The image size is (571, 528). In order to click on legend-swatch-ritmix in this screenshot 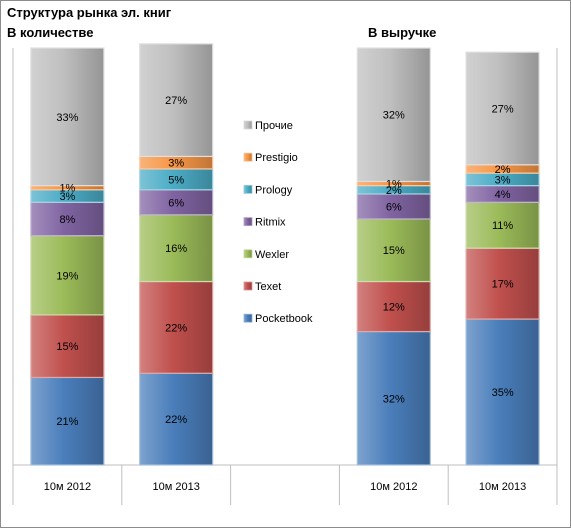, I will do `click(248, 222)`.